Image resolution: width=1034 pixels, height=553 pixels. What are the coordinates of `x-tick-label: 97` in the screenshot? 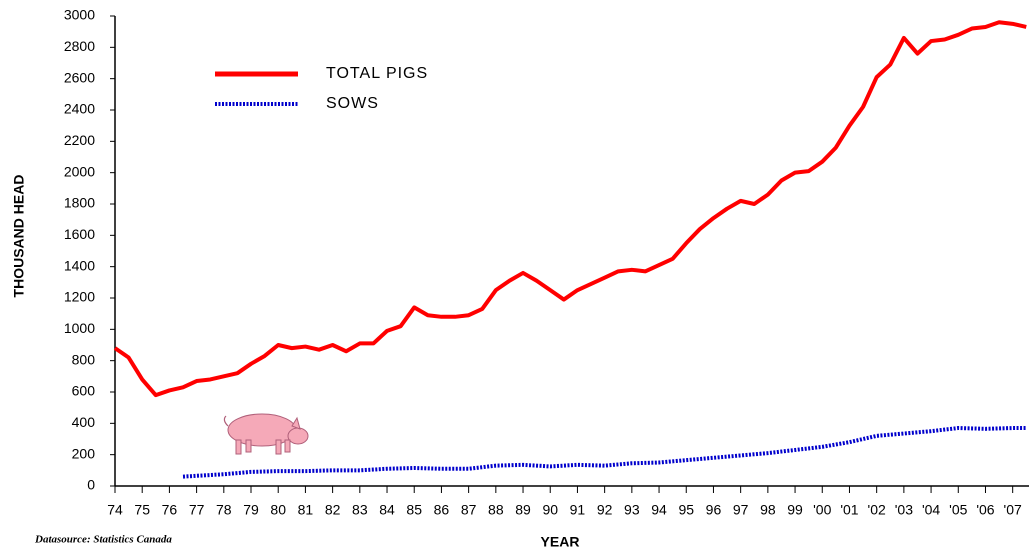 It's located at (741, 510).